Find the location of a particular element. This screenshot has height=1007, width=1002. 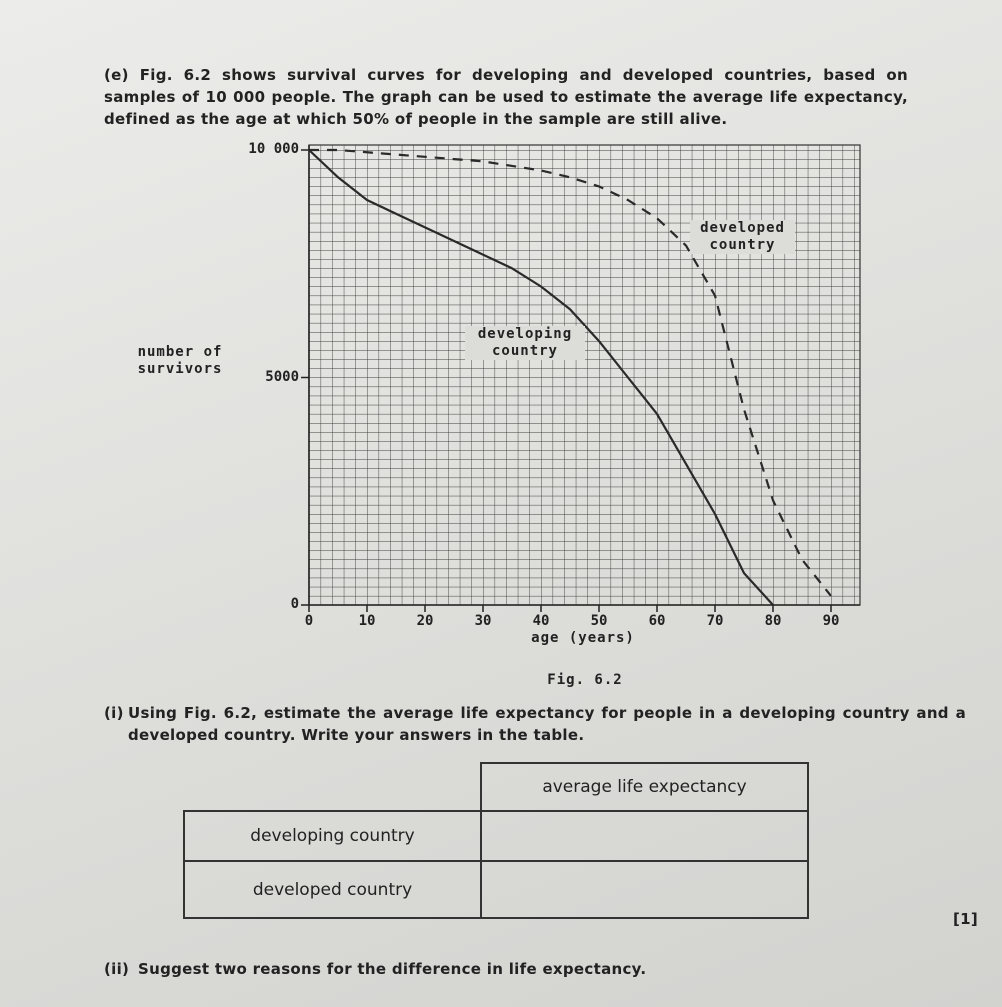

x-tick-label: 30 is located at coordinates (483, 621).